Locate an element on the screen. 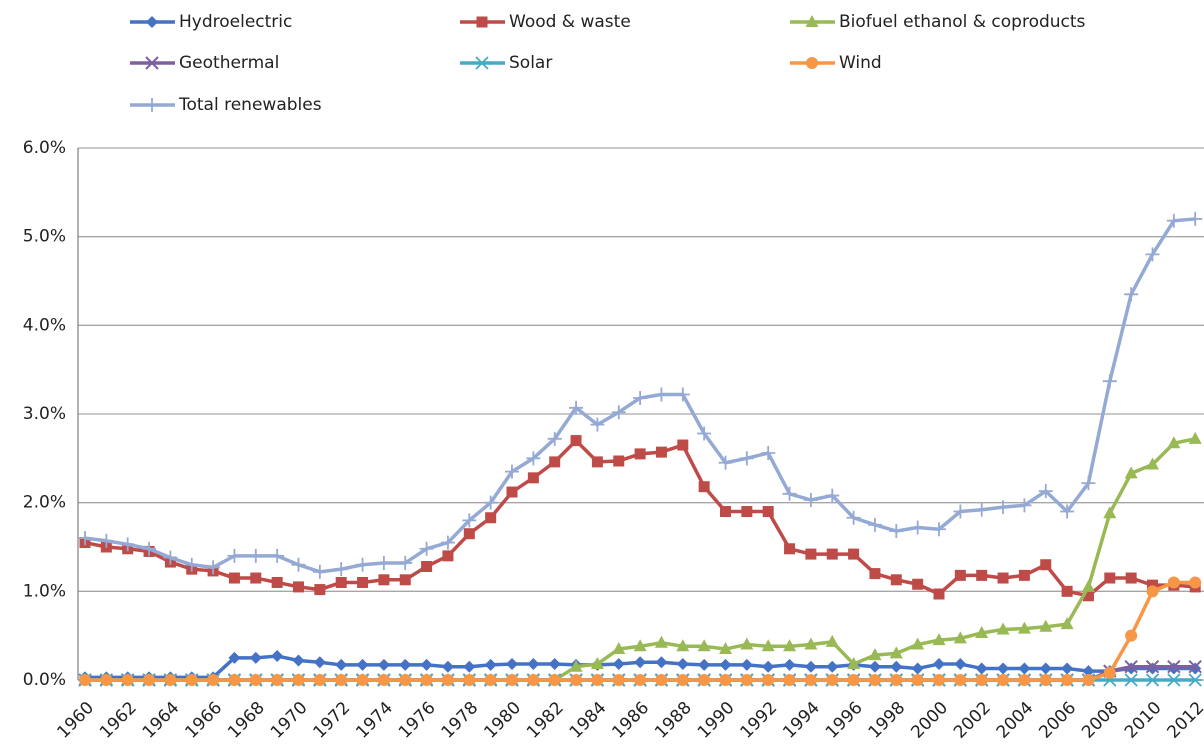 This screenshot has height=746, width=1204. x-tick-label: 1984 is located at coordinates (588, 720).